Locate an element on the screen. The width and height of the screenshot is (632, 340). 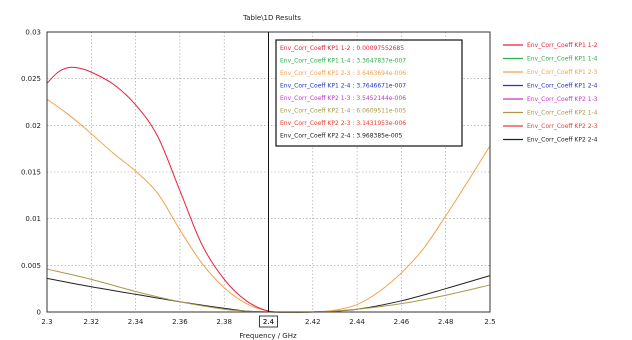
annotation-value: Env_Corr_Coeff KP1 2-4 : 3.7646671e-007 is located at coordinates (343, 86).